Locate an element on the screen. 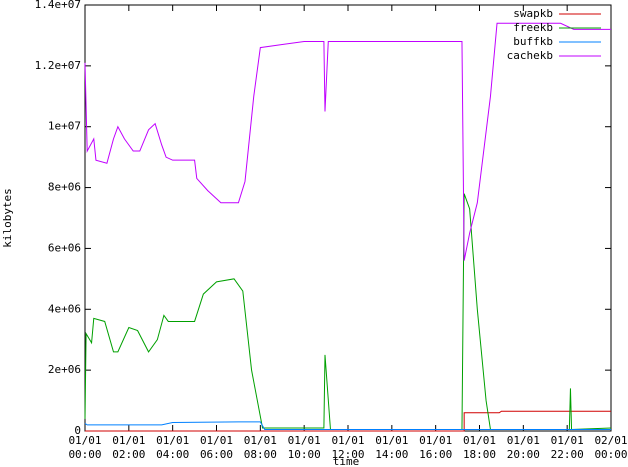  legend-label: buffkb is located at coordinates (533, 41).